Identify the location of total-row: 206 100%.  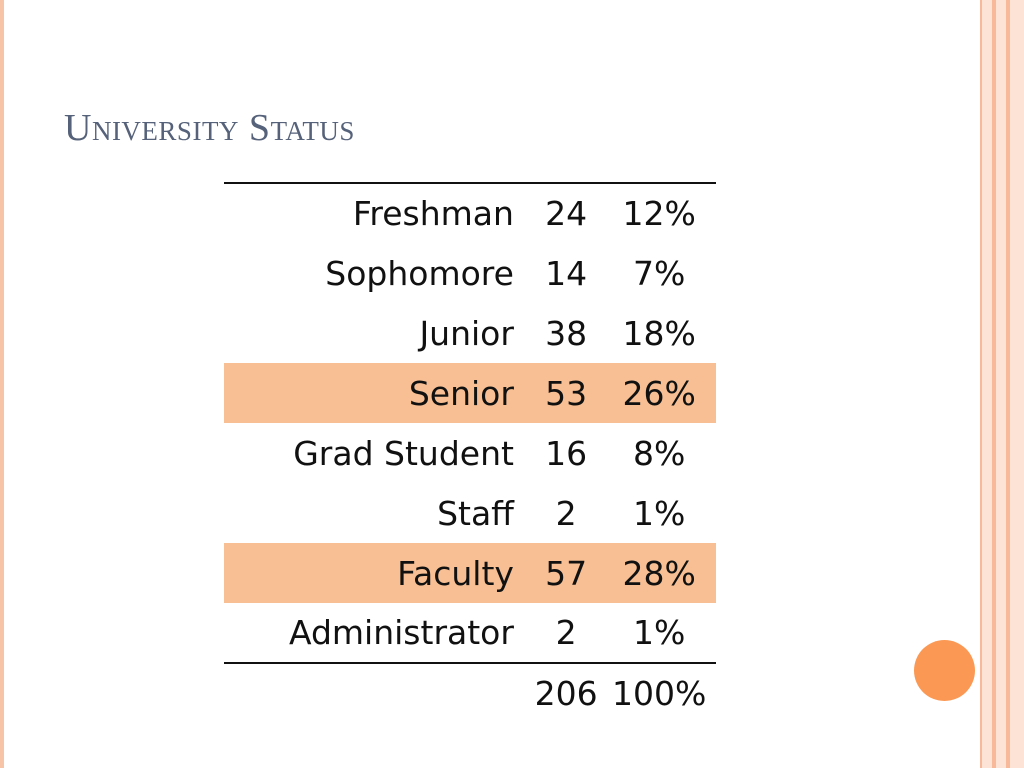
(470, 693).